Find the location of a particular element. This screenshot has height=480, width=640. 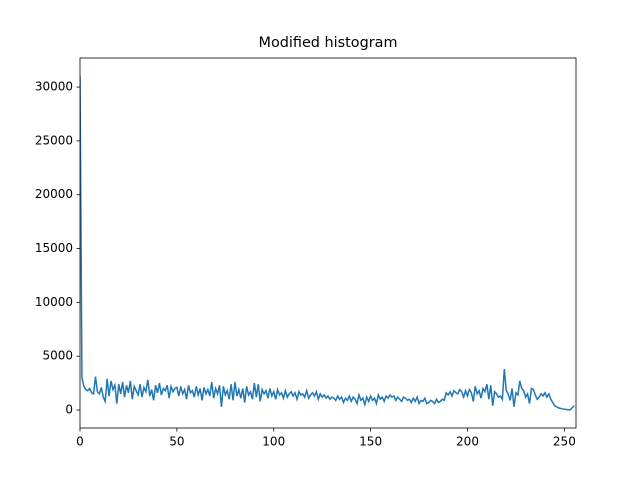

y-tick-label: 20000 is located at coordinates (54, 194).